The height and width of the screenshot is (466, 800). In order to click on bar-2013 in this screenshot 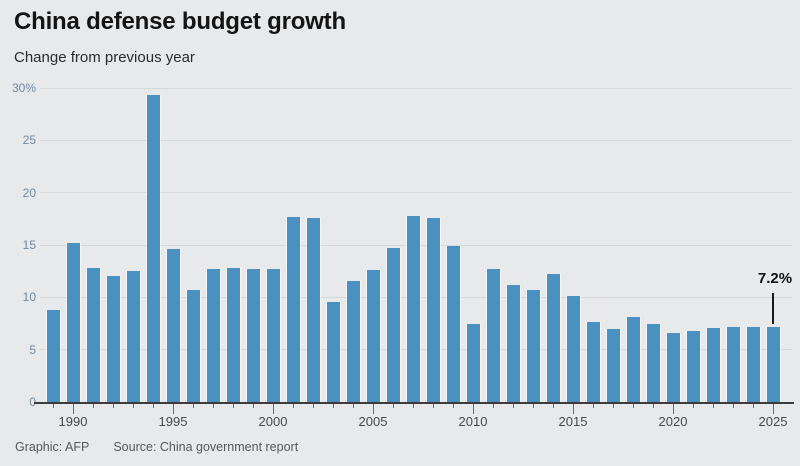, I will do `click(533, 346)`.